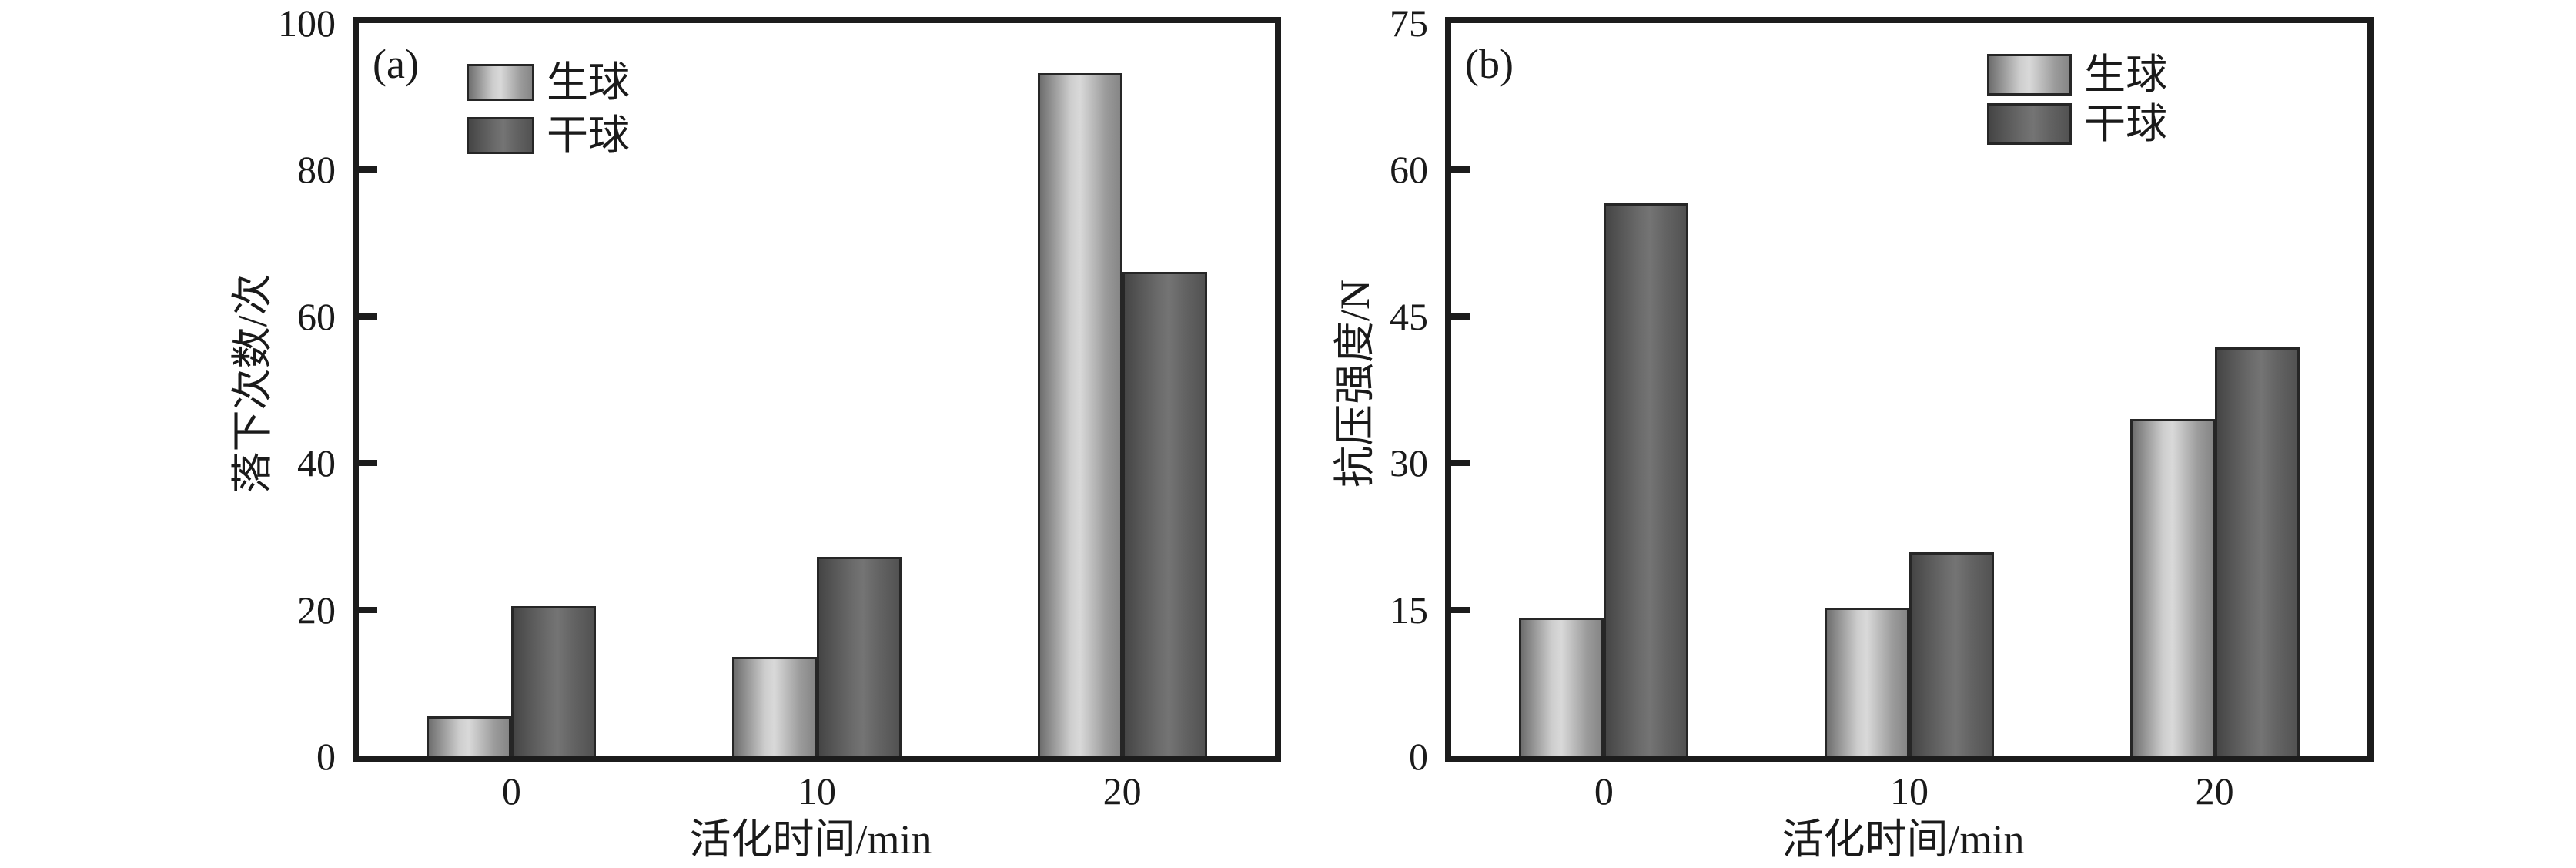 The height and width of the screenshot is (868, 2576). Describe the element at coordinates (859, 656) in the screenshot. I see `bar-a-10min-ganqiu` at that location.